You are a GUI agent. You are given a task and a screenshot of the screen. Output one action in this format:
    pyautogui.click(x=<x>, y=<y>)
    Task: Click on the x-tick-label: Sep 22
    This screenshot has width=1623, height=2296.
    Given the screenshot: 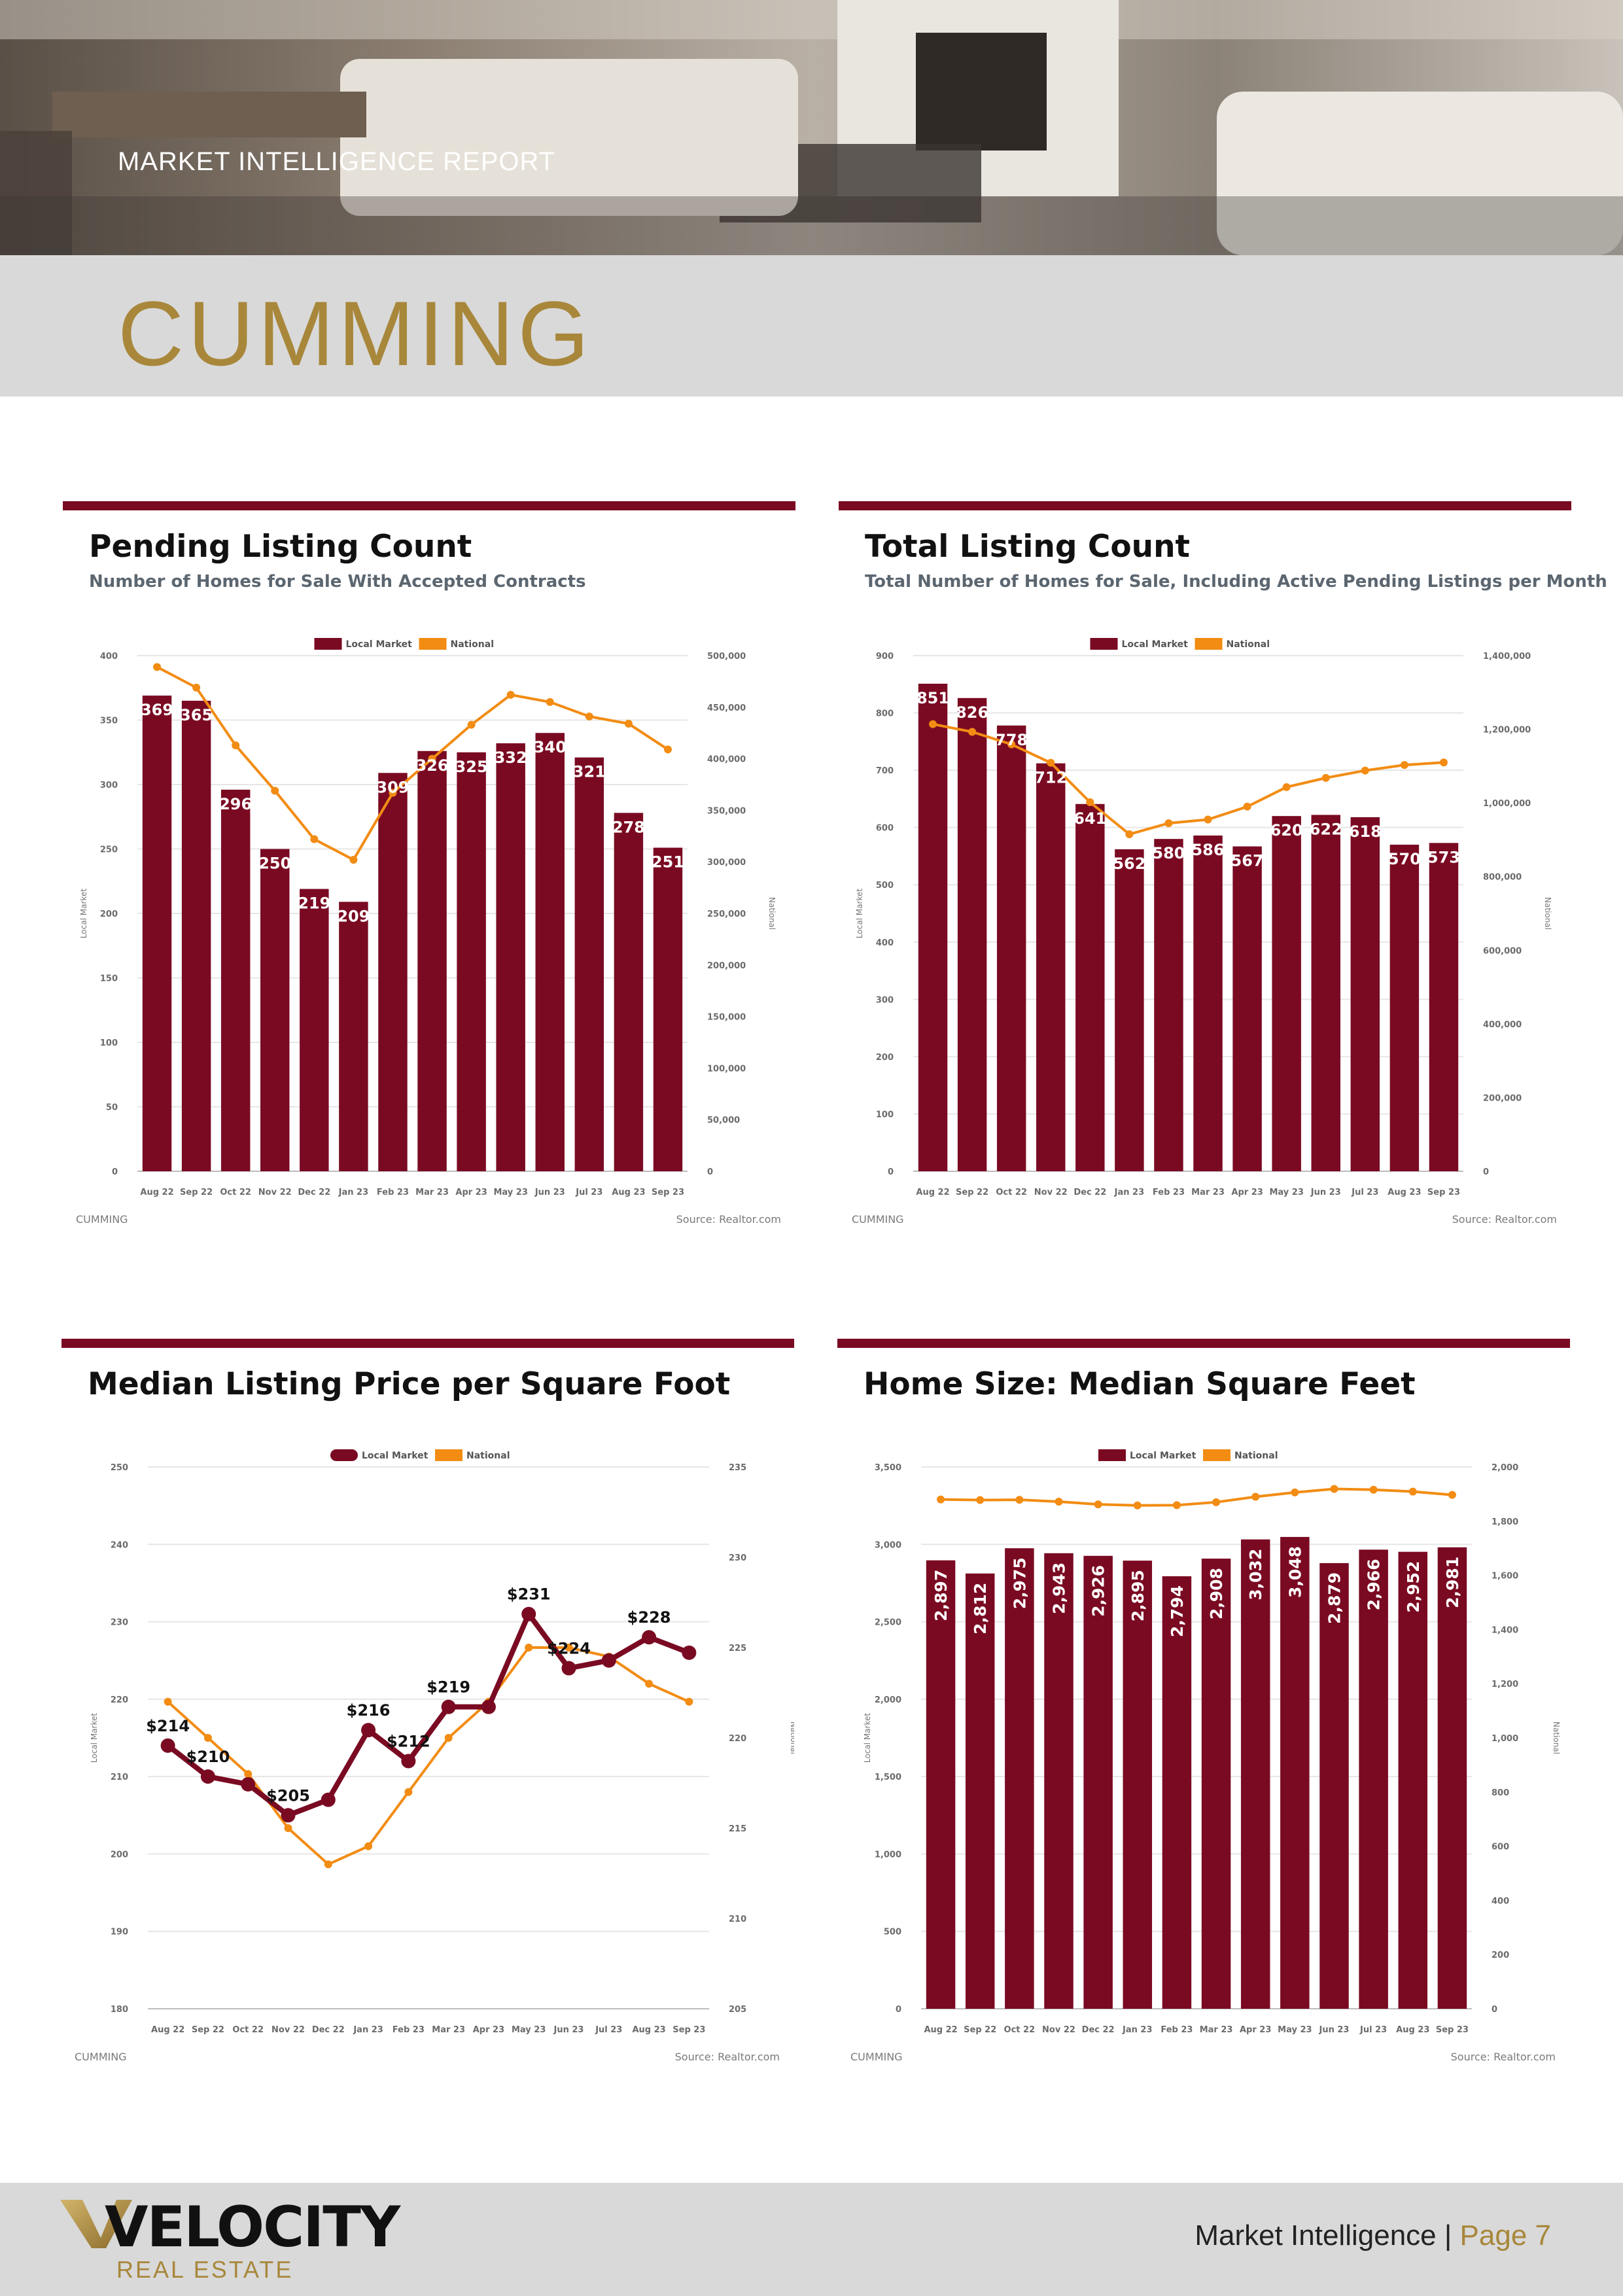 What is the action you would take?
    pyautogui.click(x=972, y=1192)
    